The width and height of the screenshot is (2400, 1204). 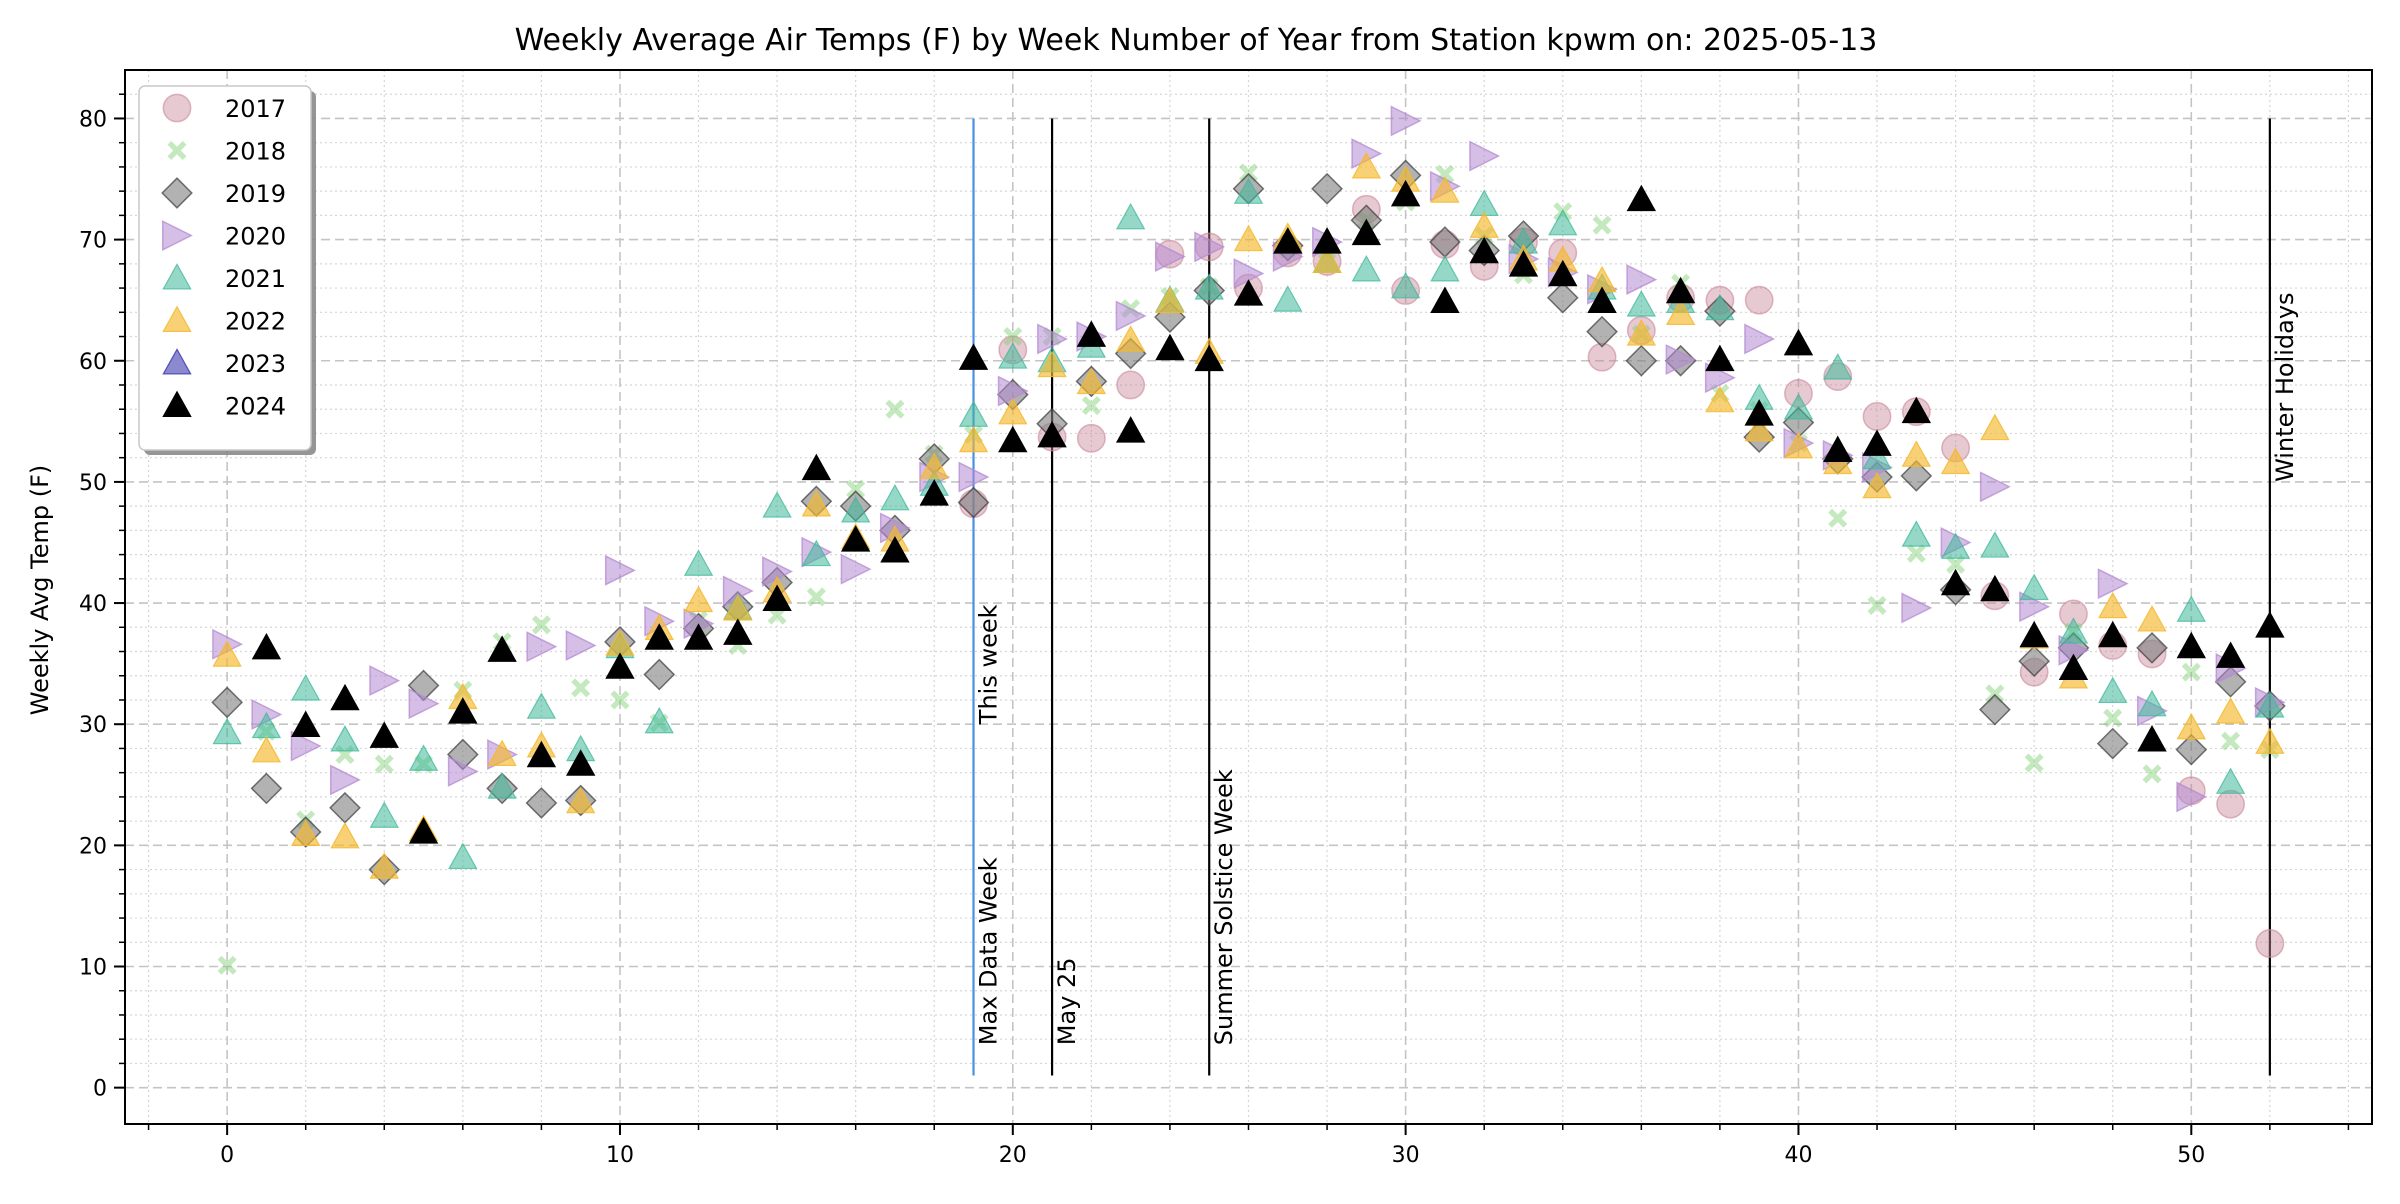 What do you see at coordinates (227, 1155) in the screenshot?
I see `x-tick-label: 0` at bounding box center [227, 1155].